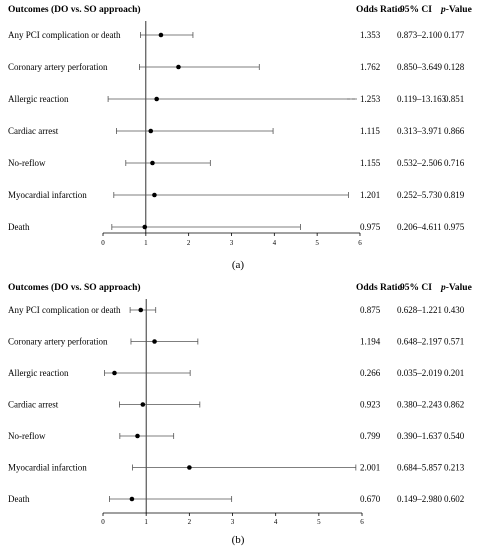 The width and height of the screenshot is (477, 550). I want to click on panel-label: (b), so click(238, 540).